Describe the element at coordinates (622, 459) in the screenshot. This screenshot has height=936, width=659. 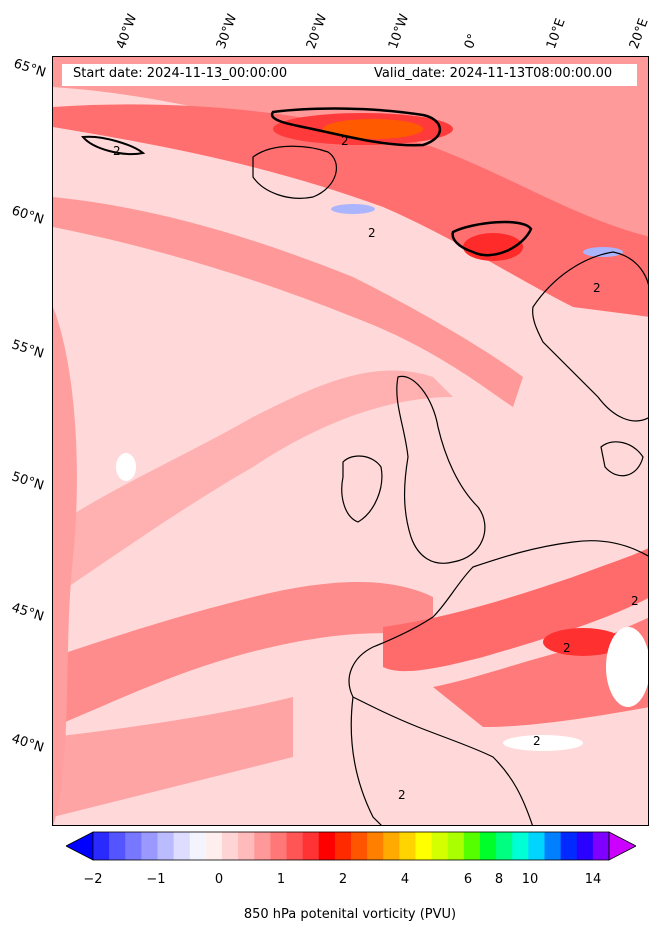
I see `coast-denmark` at that location.